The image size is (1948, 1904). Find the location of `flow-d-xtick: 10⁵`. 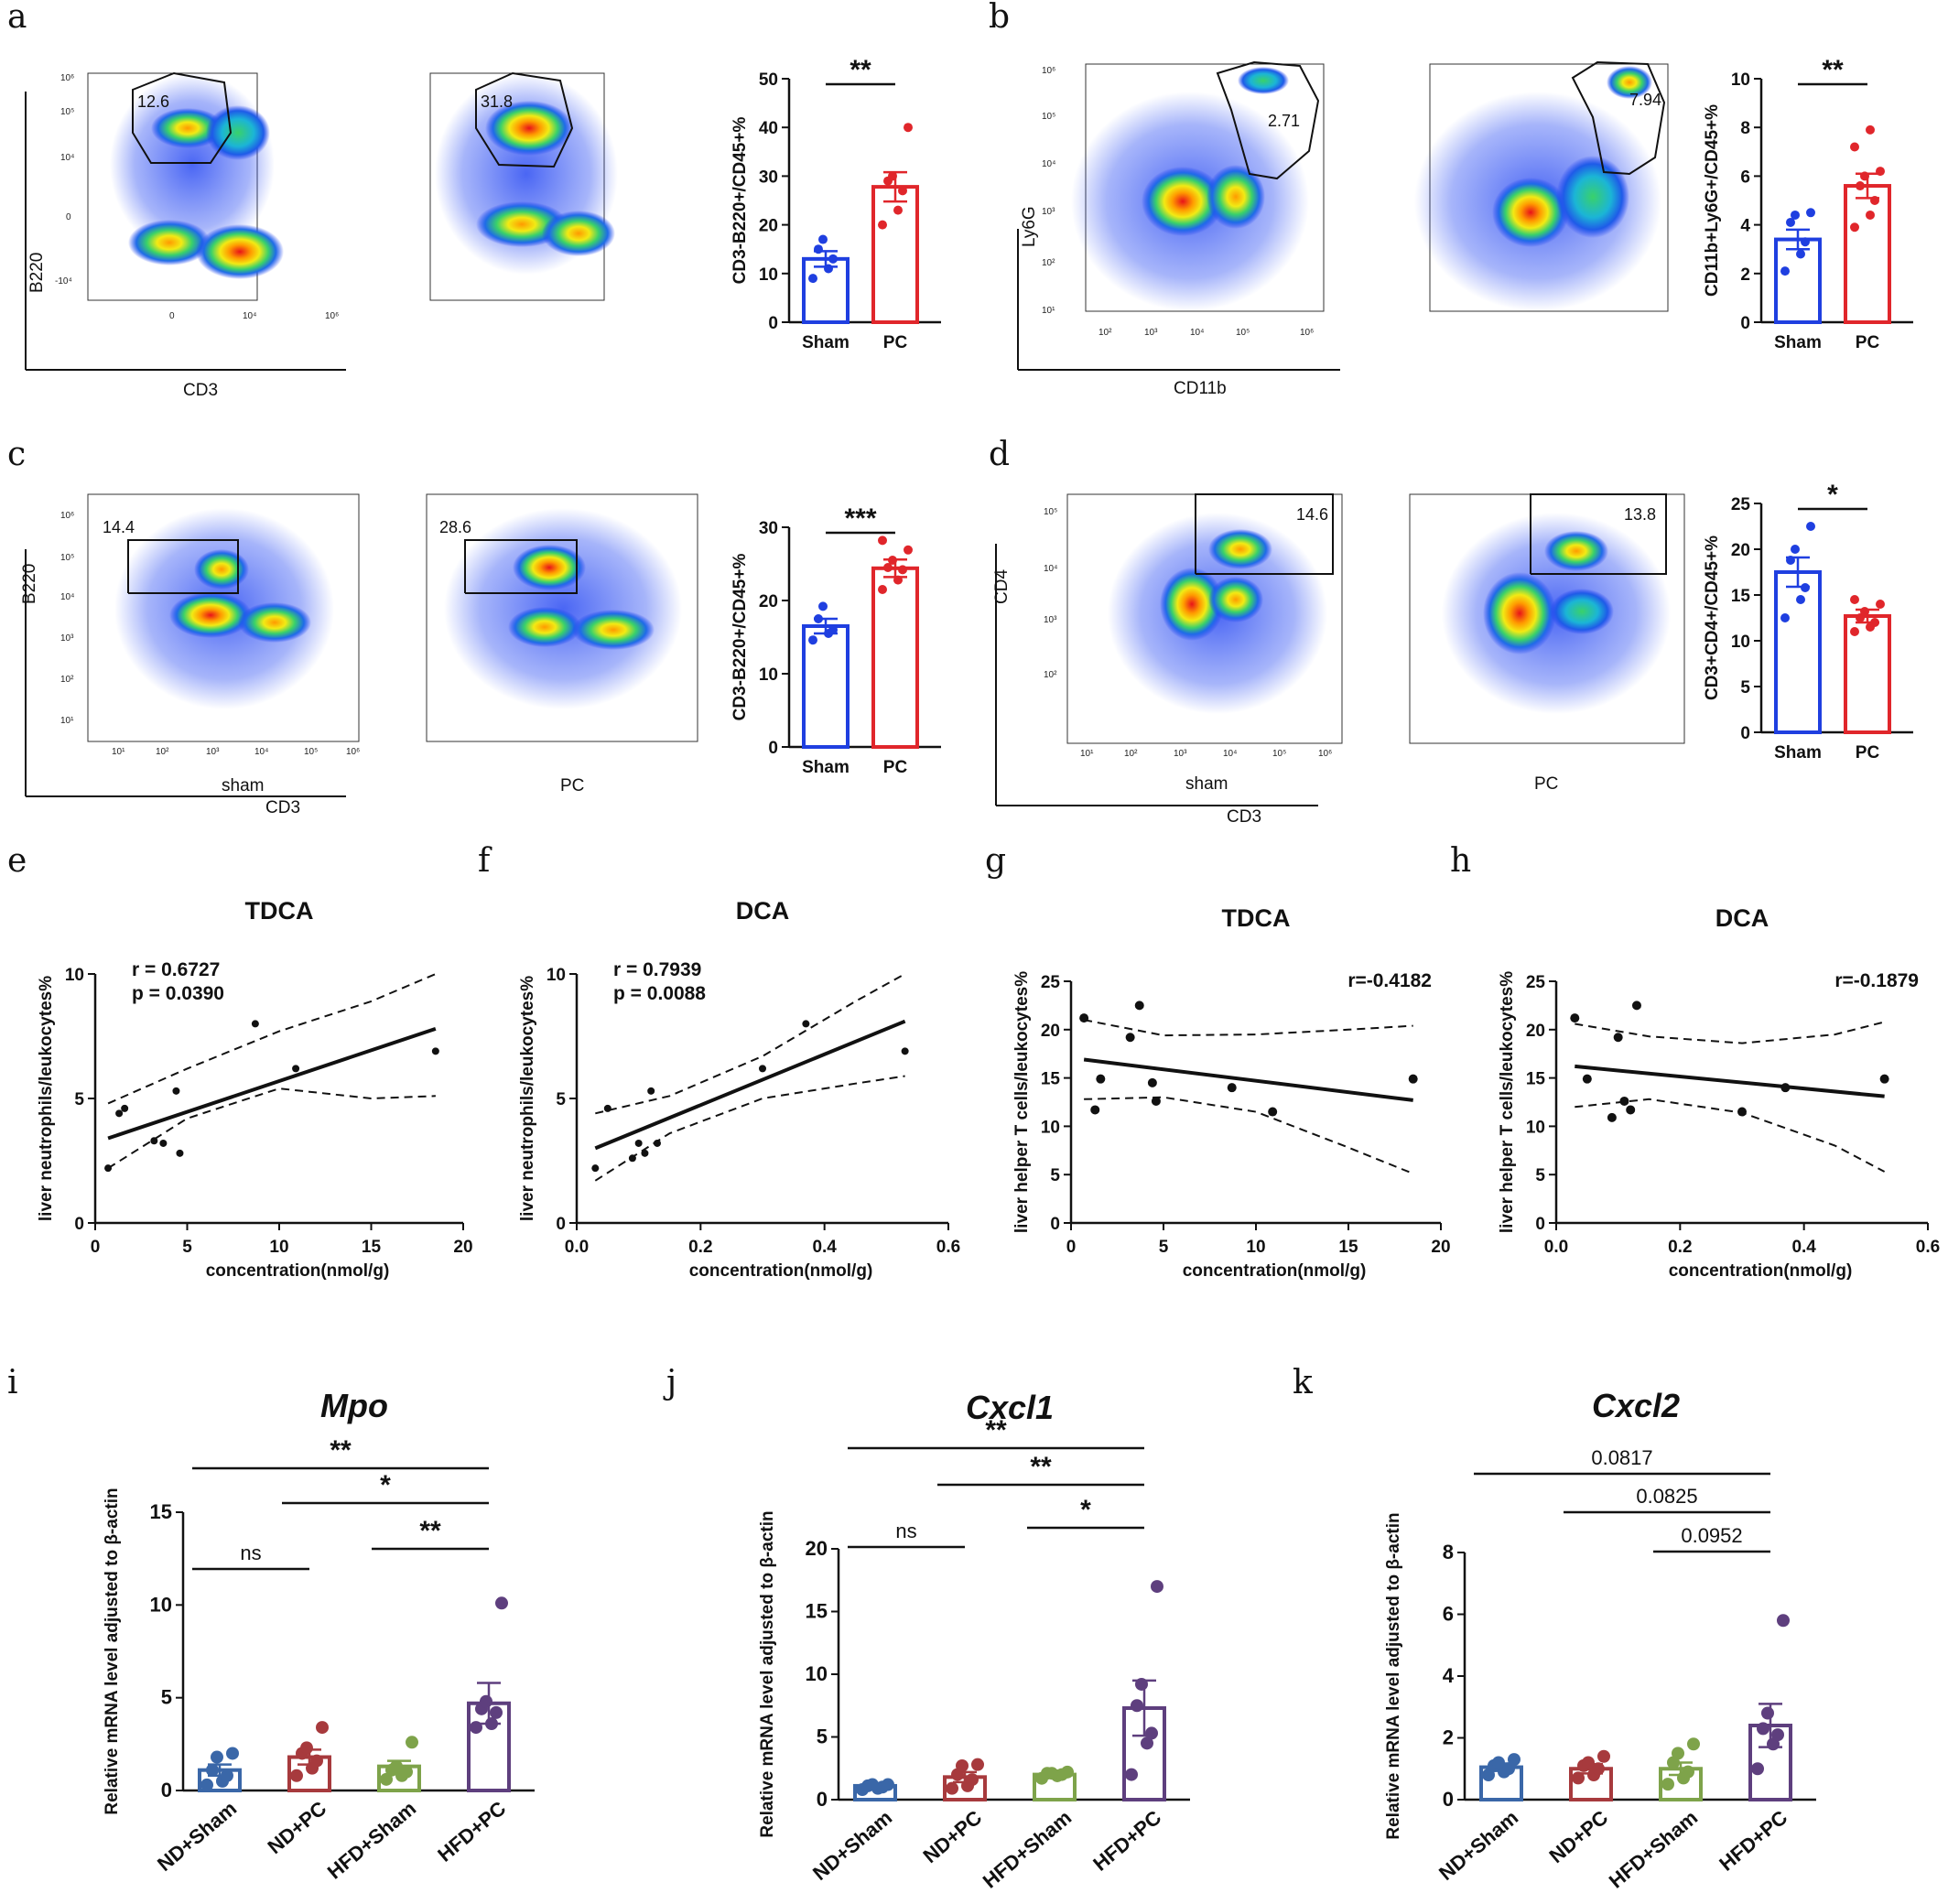

flow-d-xtick: 10⁵ is located at coordinates (1279, 754).